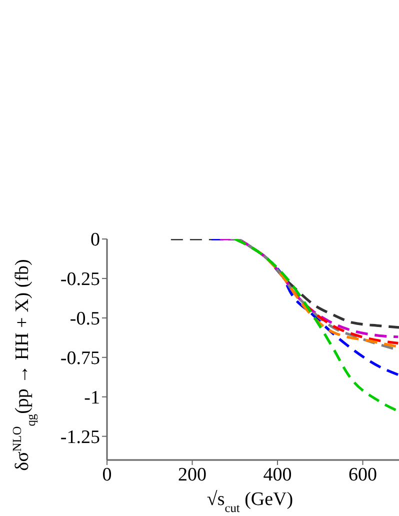  I want to click on x-axis-title: √s$_{cut}$ (GeV), so click(250, 502).